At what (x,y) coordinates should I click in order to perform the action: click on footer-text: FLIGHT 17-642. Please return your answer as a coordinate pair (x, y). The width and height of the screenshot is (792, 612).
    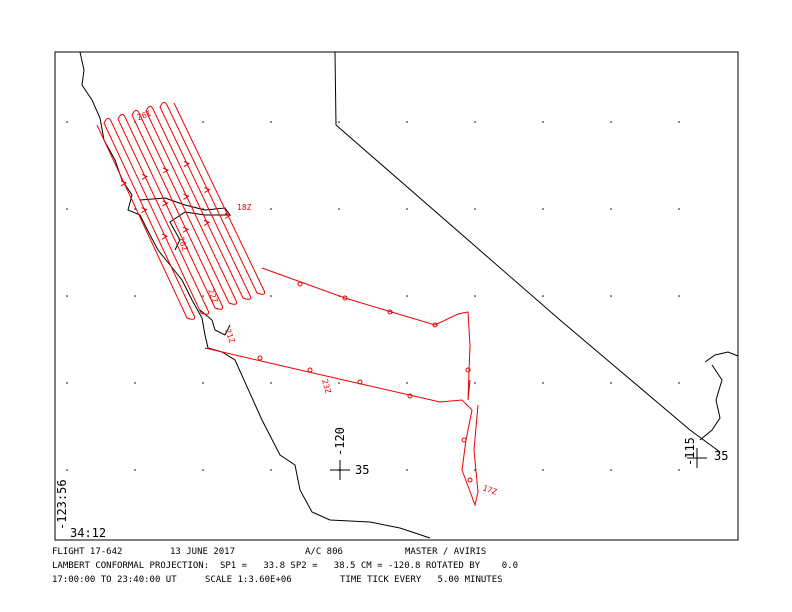
    Looking at the image, I should click on (87, 552).